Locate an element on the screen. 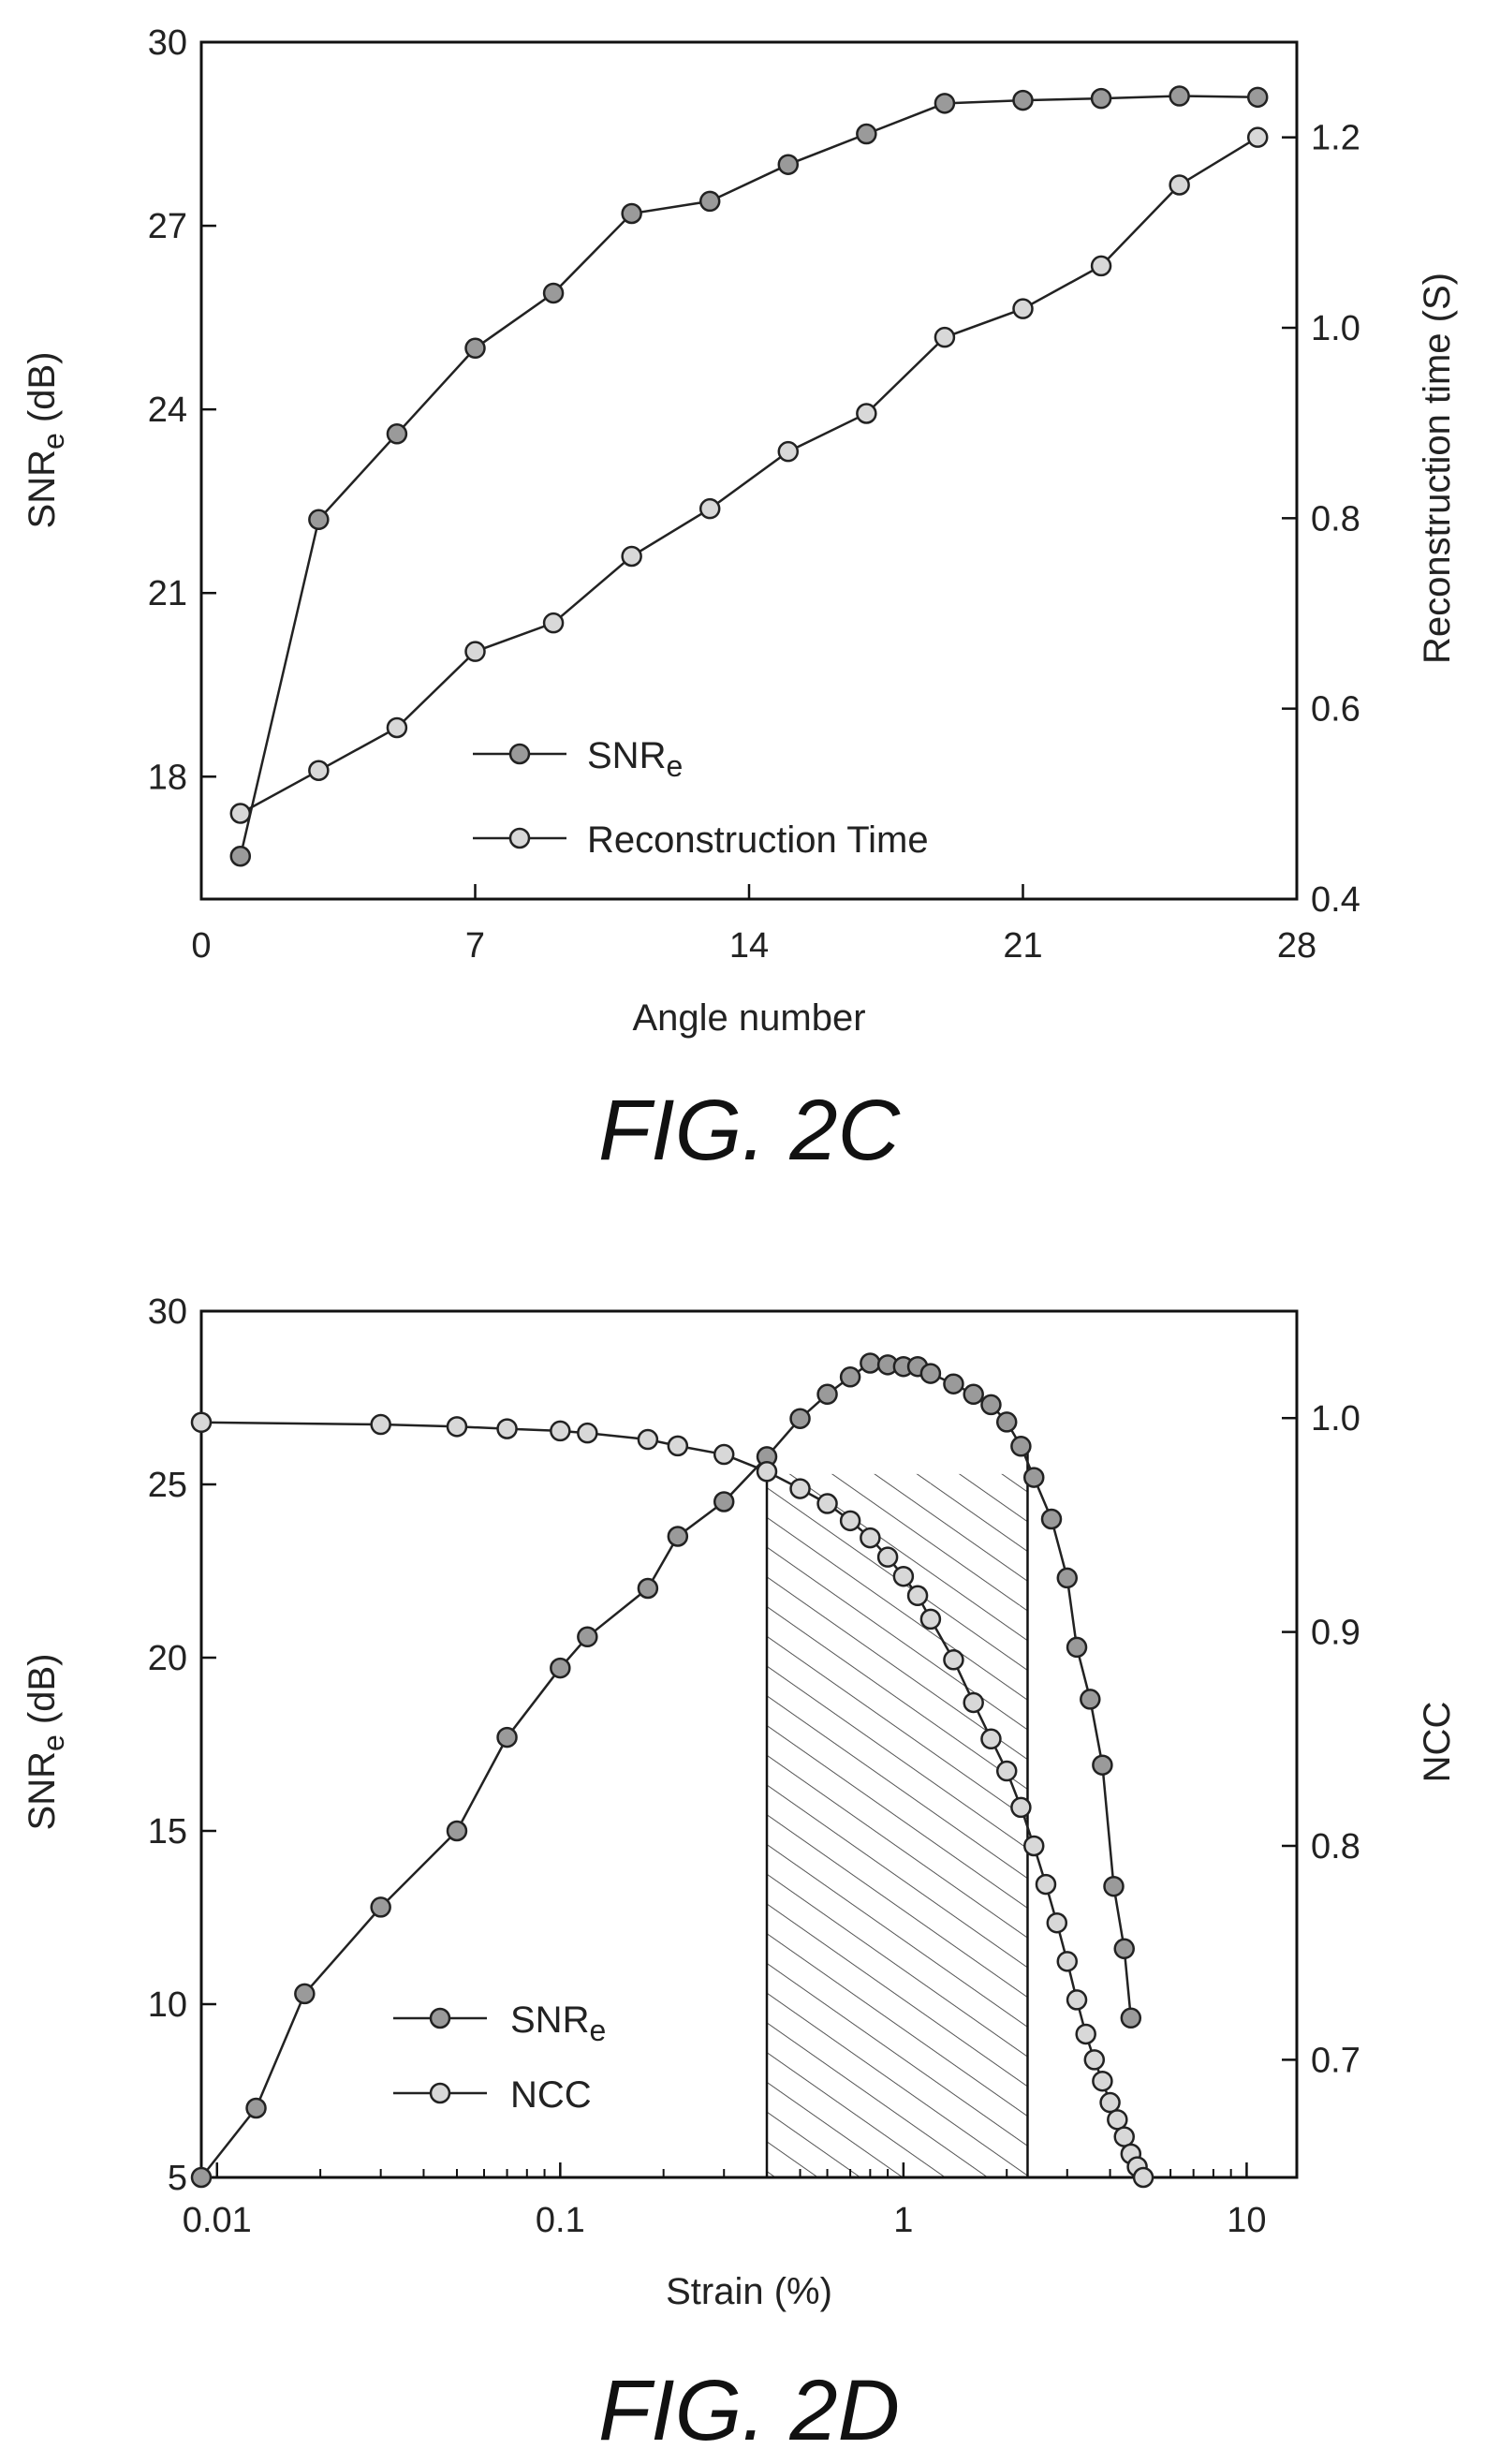 The image size is (1485, 2464). legend-label-ncc: NCC is located at coordinates (551, 2095).